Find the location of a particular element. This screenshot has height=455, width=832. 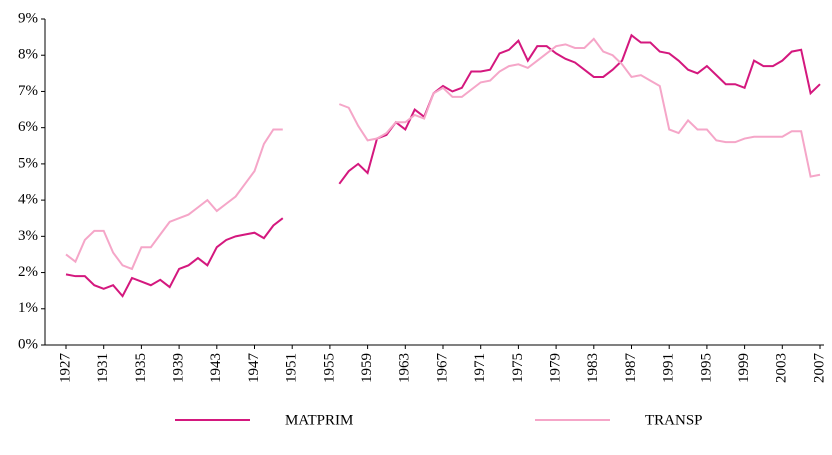

x-tick-label: 1999 is located at coordinates (744, 368).